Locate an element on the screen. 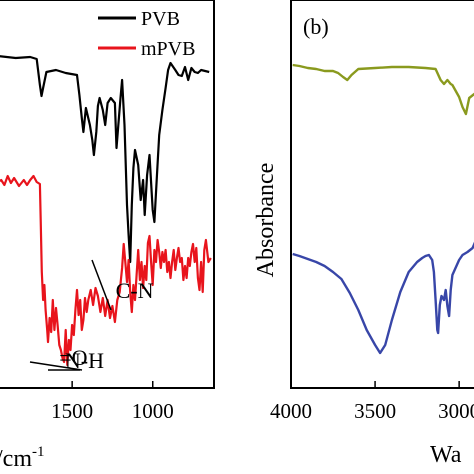  legend-label-mpvb: mPVB is located at coordinates (168, 49).